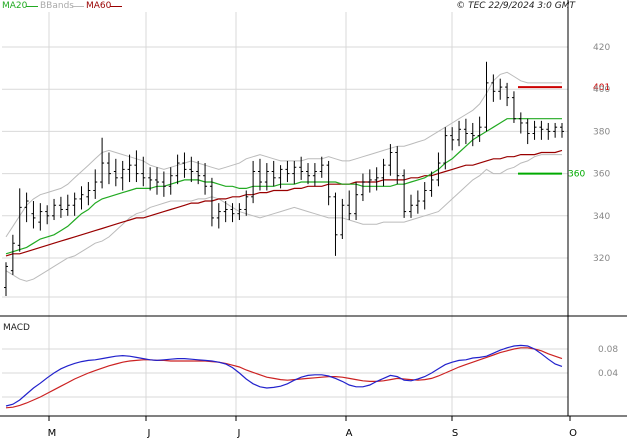  Describe the element at coordinates (601, 259) in the screenshot. I see `price-tick-label: 320` at that location.